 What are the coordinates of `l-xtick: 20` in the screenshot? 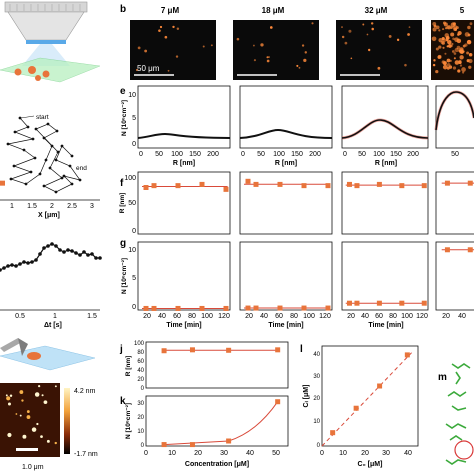 It's located at (365, 453).